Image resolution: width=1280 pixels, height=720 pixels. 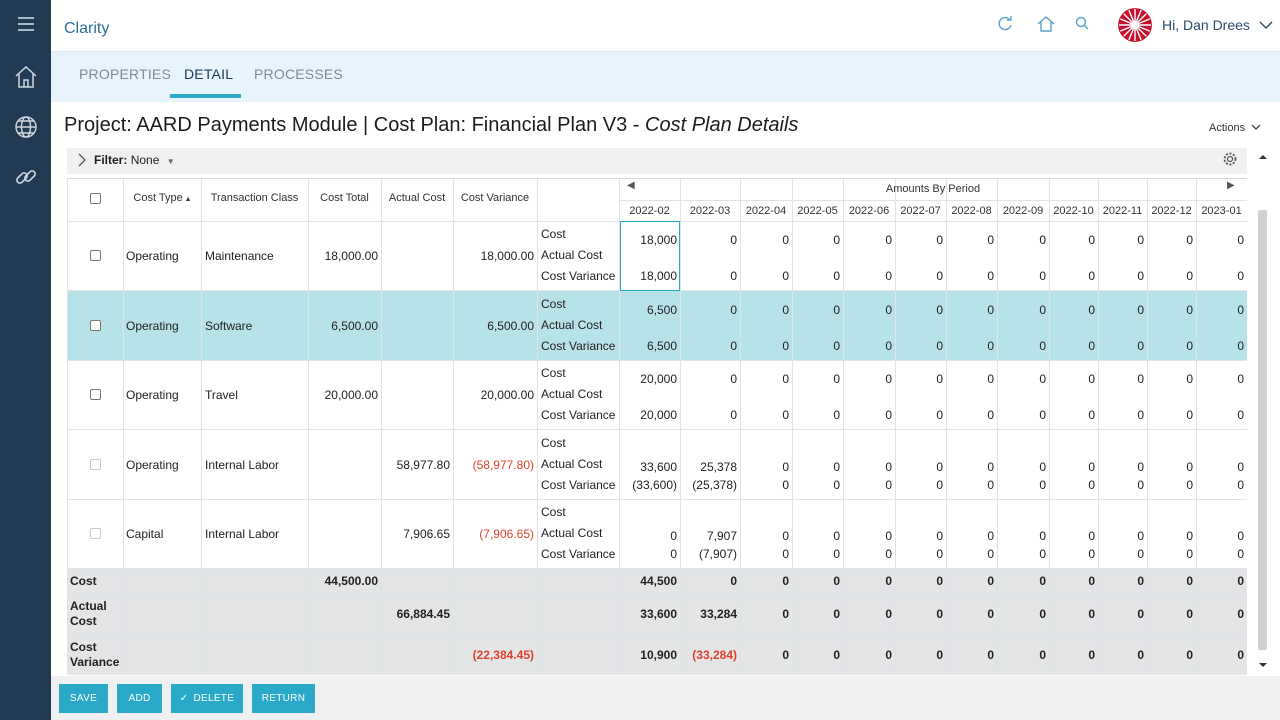 What do you see at coordinates (25, 24) in the screenshot?
I see `menu-icon` at bounding box center [25, 24].